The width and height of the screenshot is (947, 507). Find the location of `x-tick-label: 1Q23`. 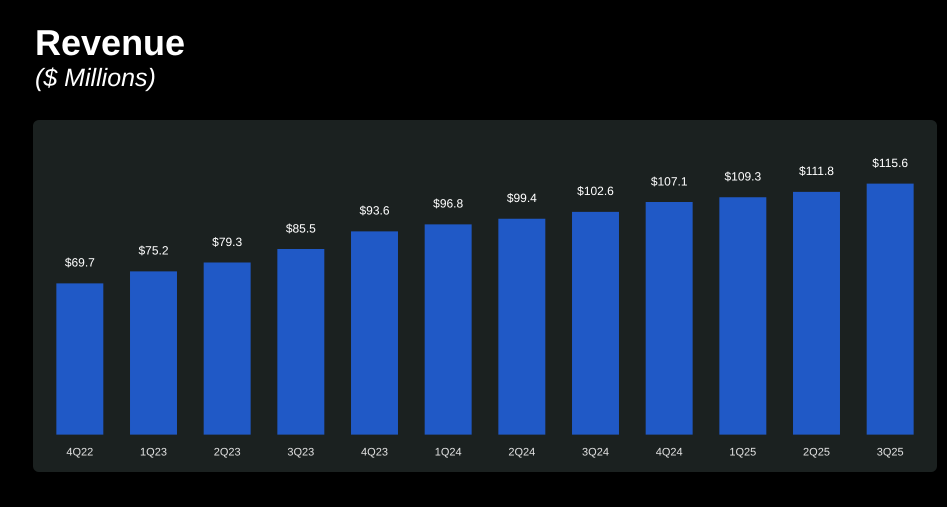

x-tick-label: 1Q23 is located at coordinates (153, 452).